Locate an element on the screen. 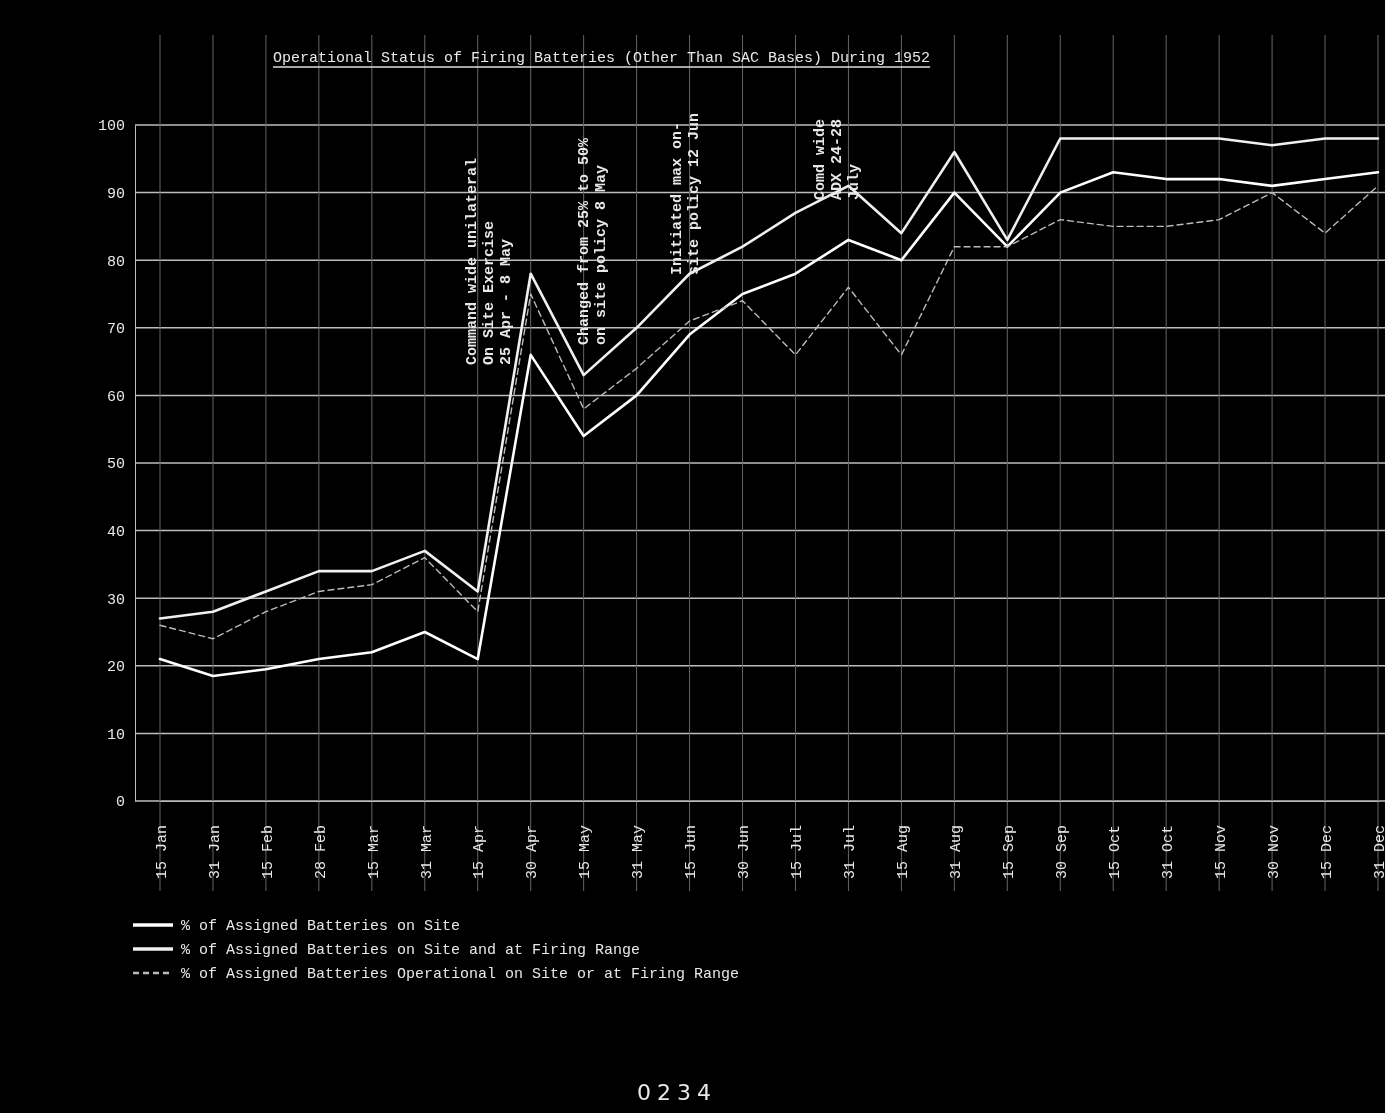  x-tick-label: 31 Jan is located at coordinates (215, 852).